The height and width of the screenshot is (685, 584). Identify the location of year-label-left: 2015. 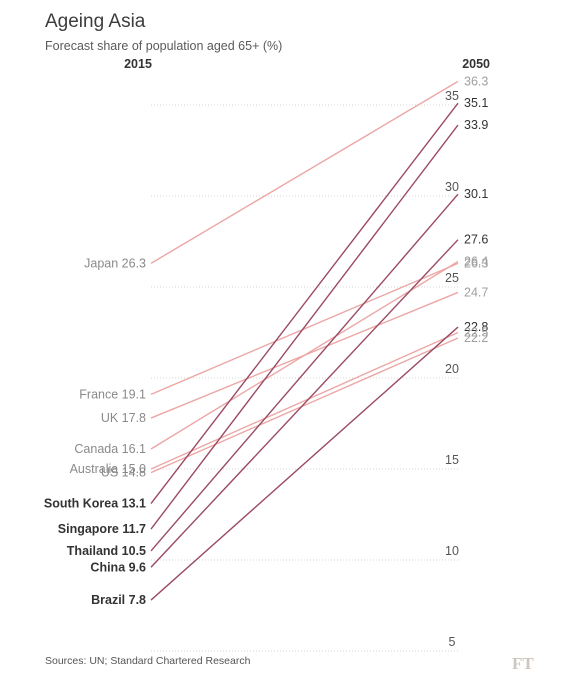
(138, 64).